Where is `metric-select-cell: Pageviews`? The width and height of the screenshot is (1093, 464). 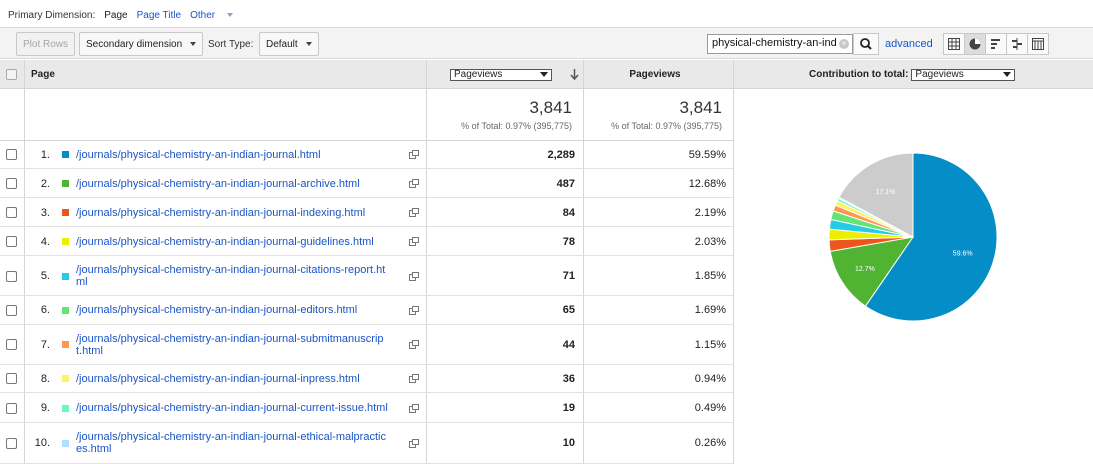
metric-select-cell: Pageviews is located at coordinates (501, 74).